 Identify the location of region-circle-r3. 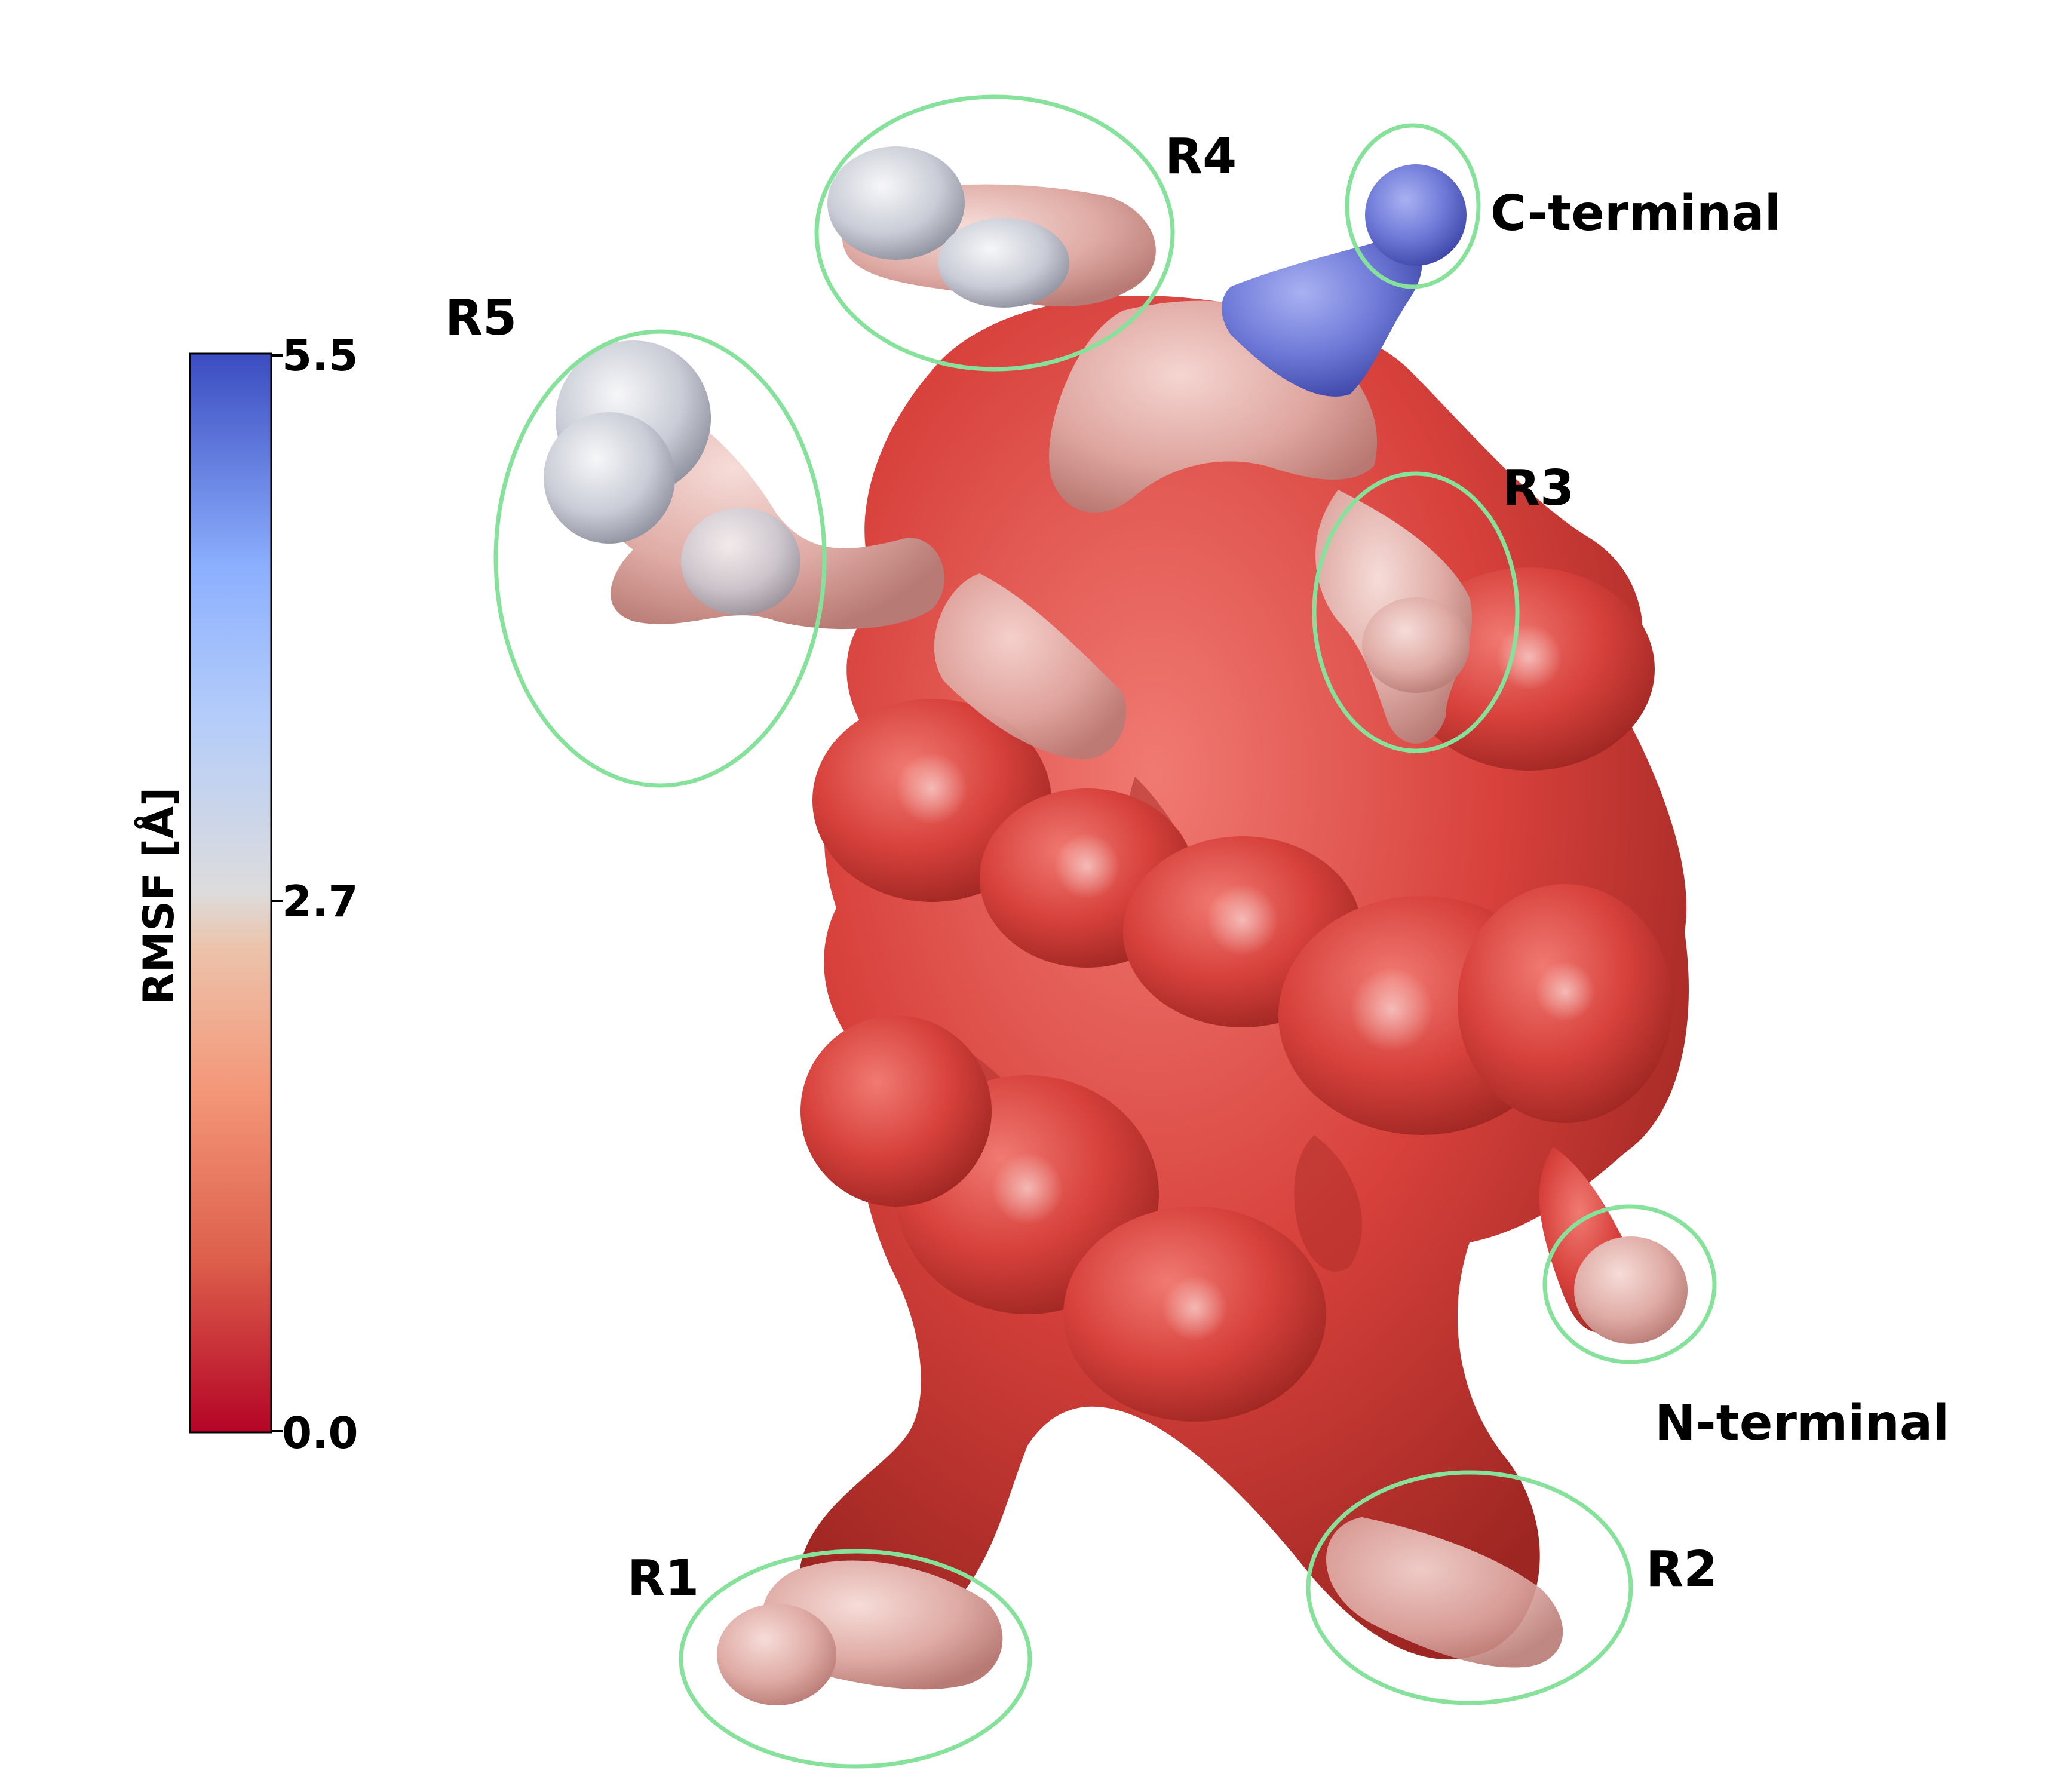
(1416, 612).